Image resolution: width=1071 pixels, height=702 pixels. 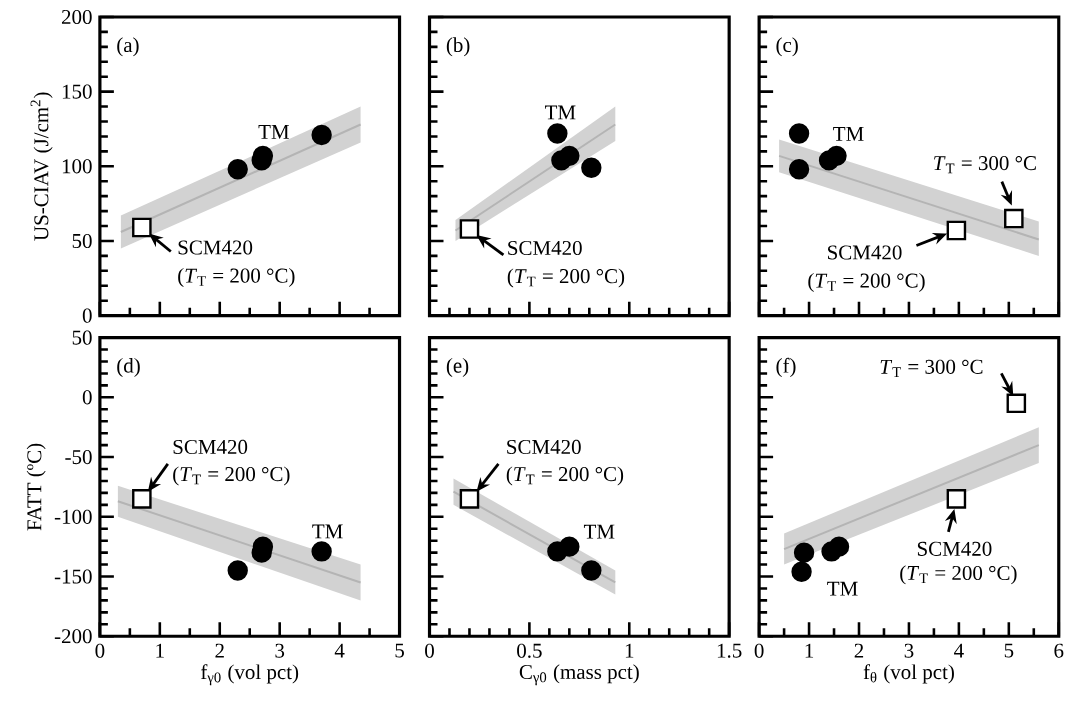 What do you see at coordinates (128, 47) in the screenshot?
I see `annotation: (a)` at bounding box center [128, 47].